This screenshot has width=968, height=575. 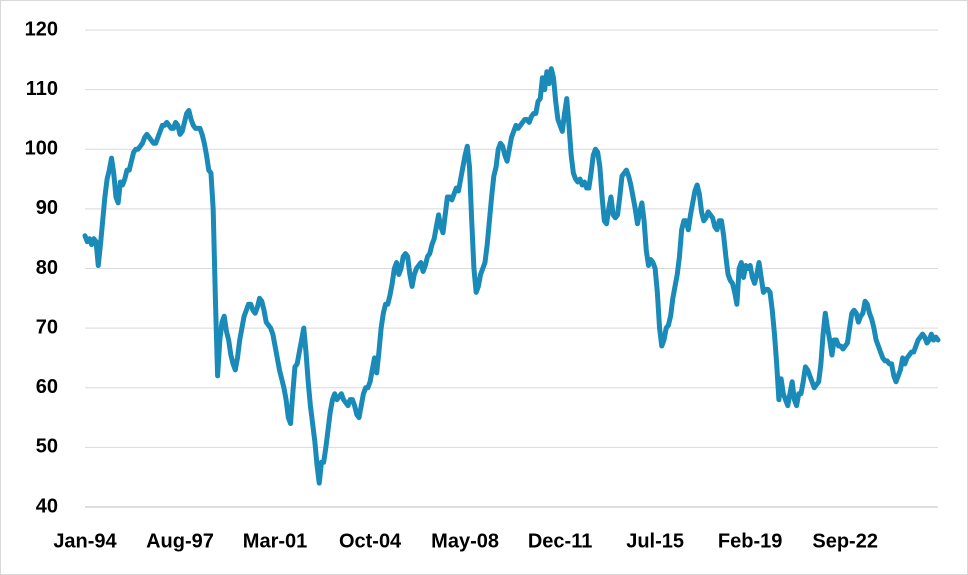 What do you see at coordinates (275, 541) in the screenshot?
I see `x-tick-label: Mar-01` at bounding box center [275, 541].